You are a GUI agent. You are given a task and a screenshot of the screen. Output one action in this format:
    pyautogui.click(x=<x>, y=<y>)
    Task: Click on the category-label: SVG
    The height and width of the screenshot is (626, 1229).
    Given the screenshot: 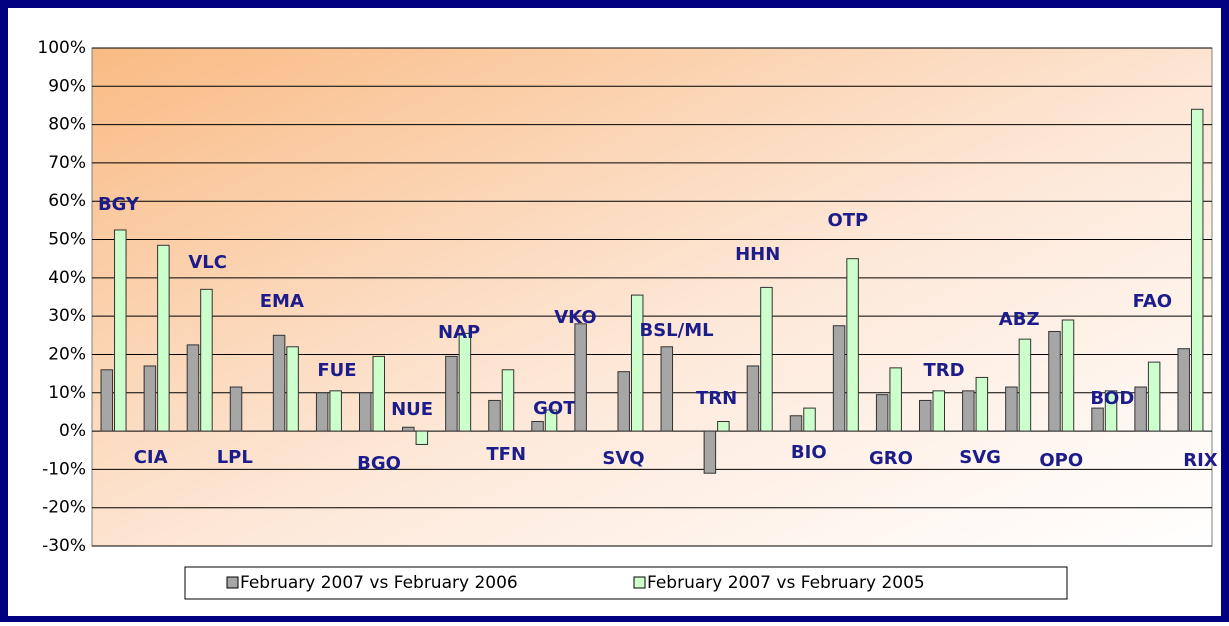 What is the action you would take?
    pyautogui.click(x=980, y=457)
    